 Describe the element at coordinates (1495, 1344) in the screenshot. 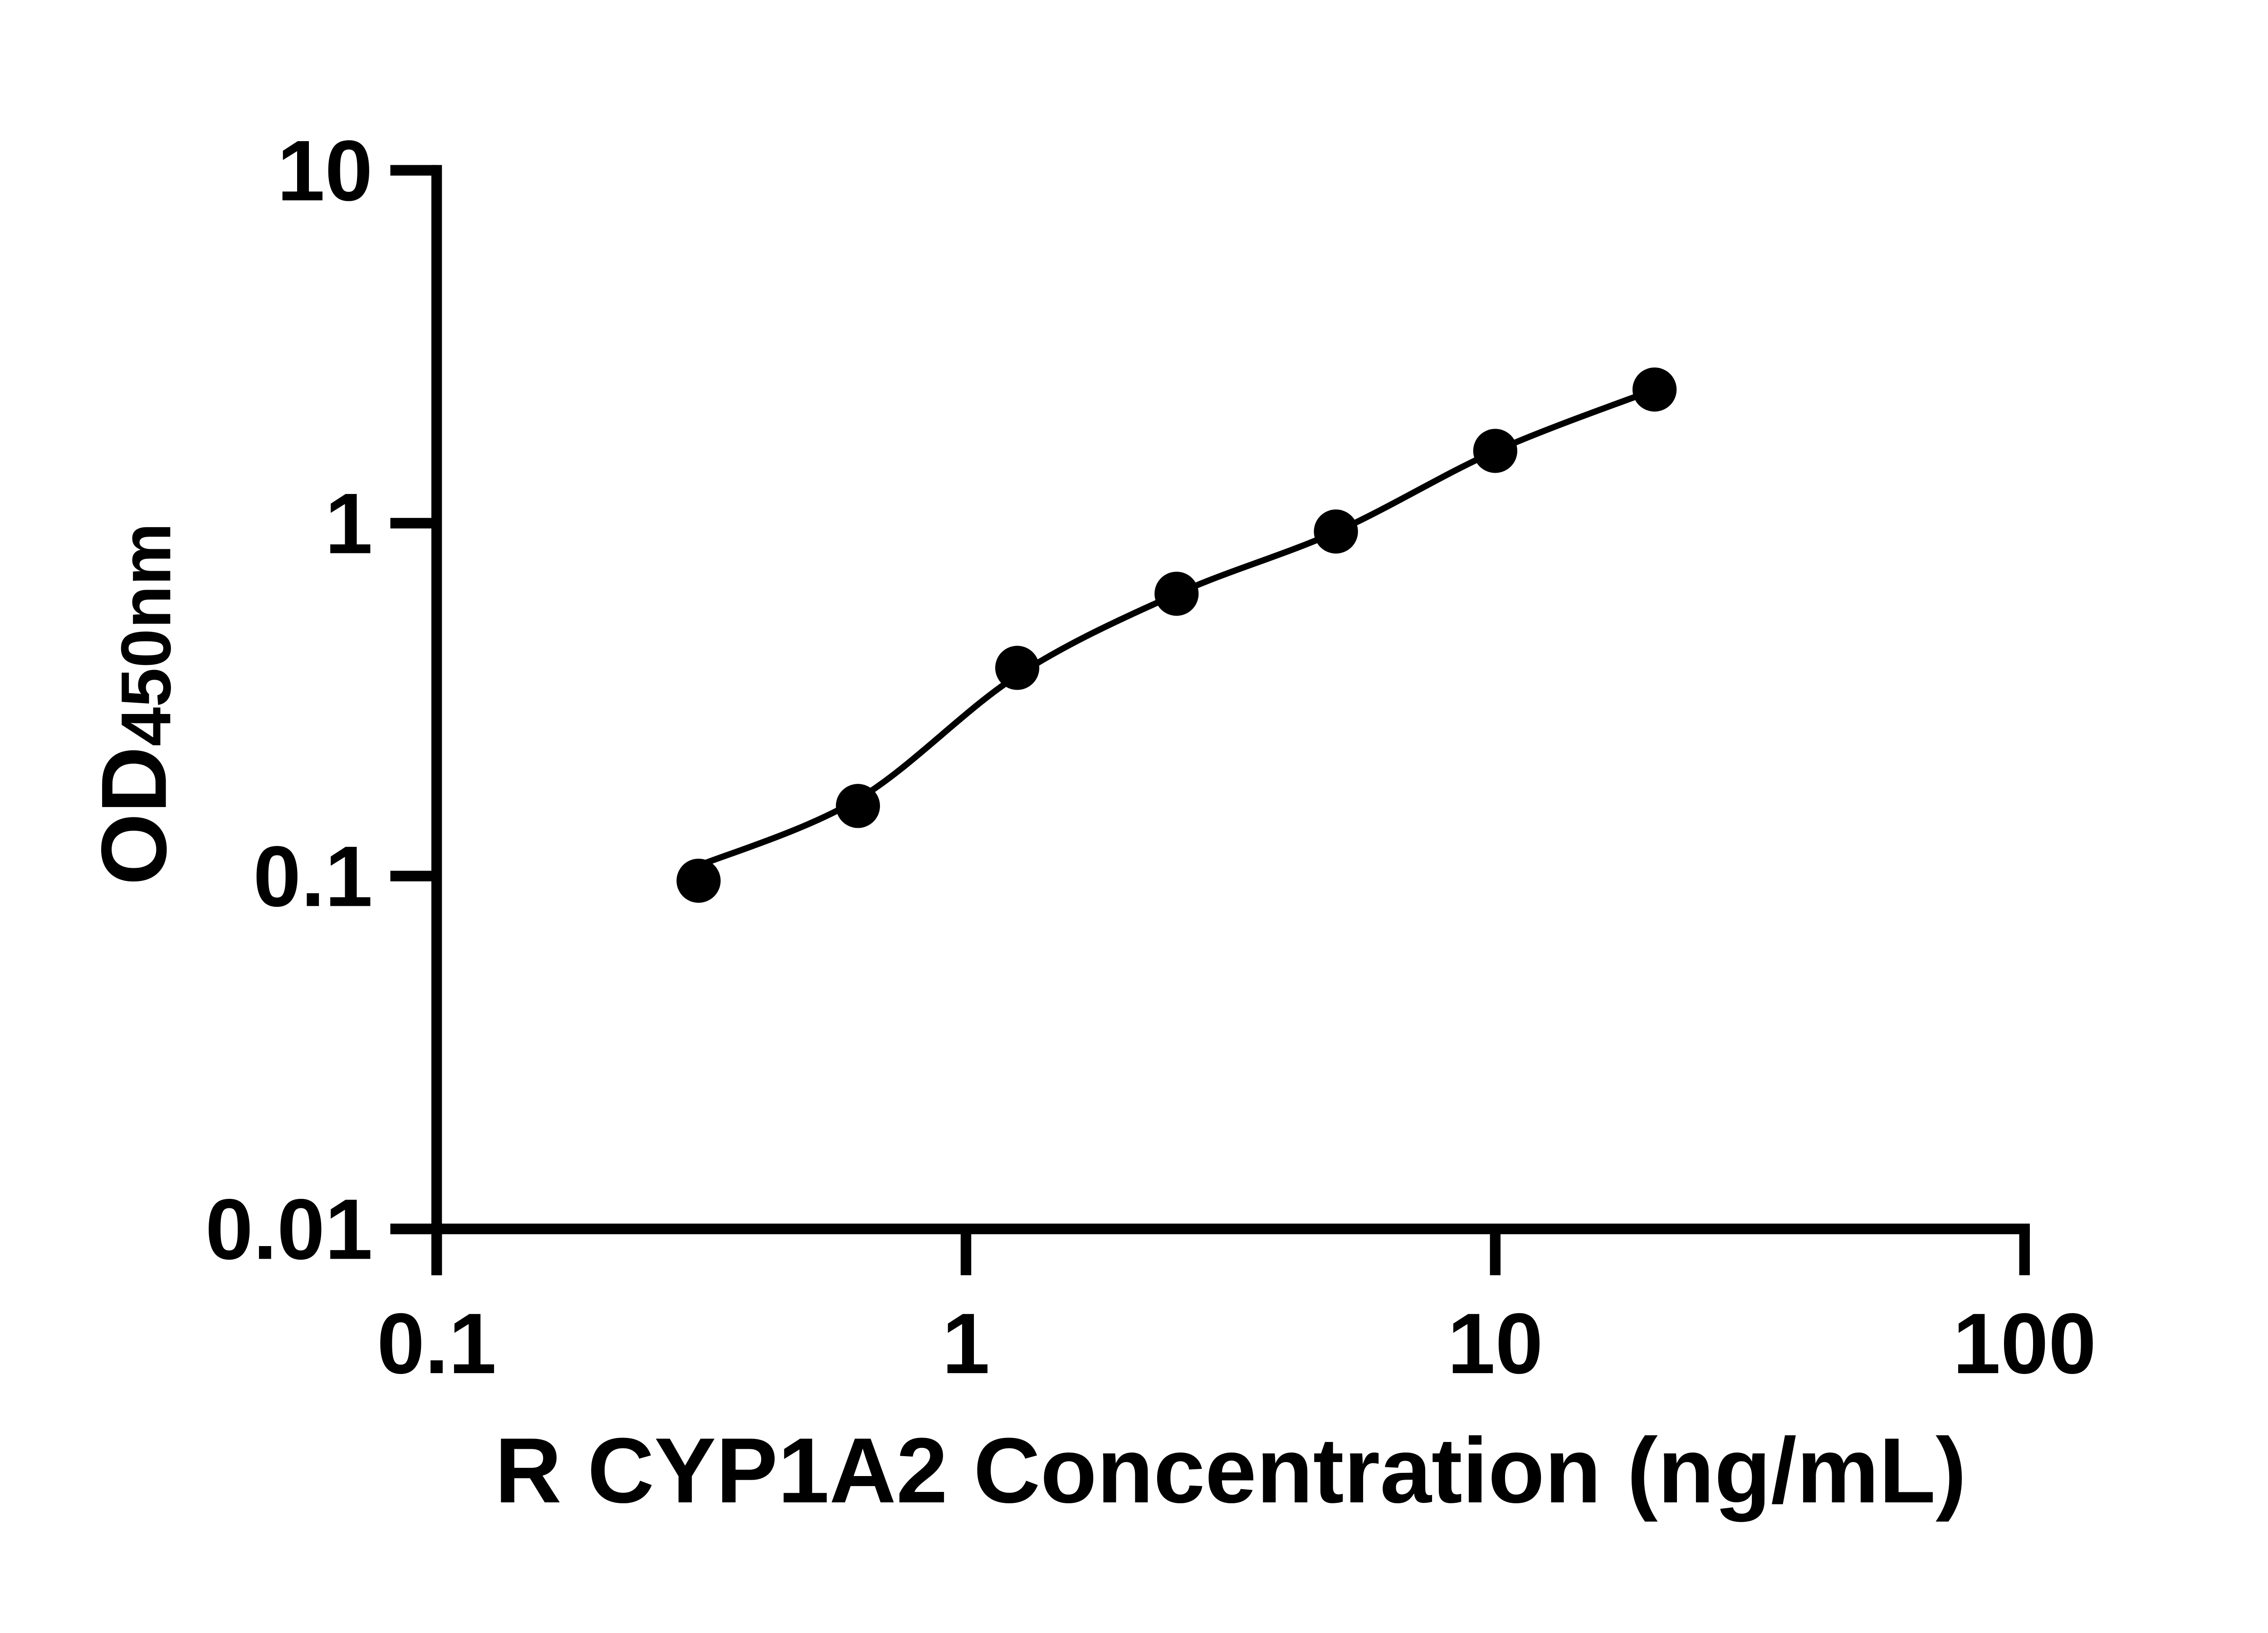

I see `x-tick-label: 10` at that location.